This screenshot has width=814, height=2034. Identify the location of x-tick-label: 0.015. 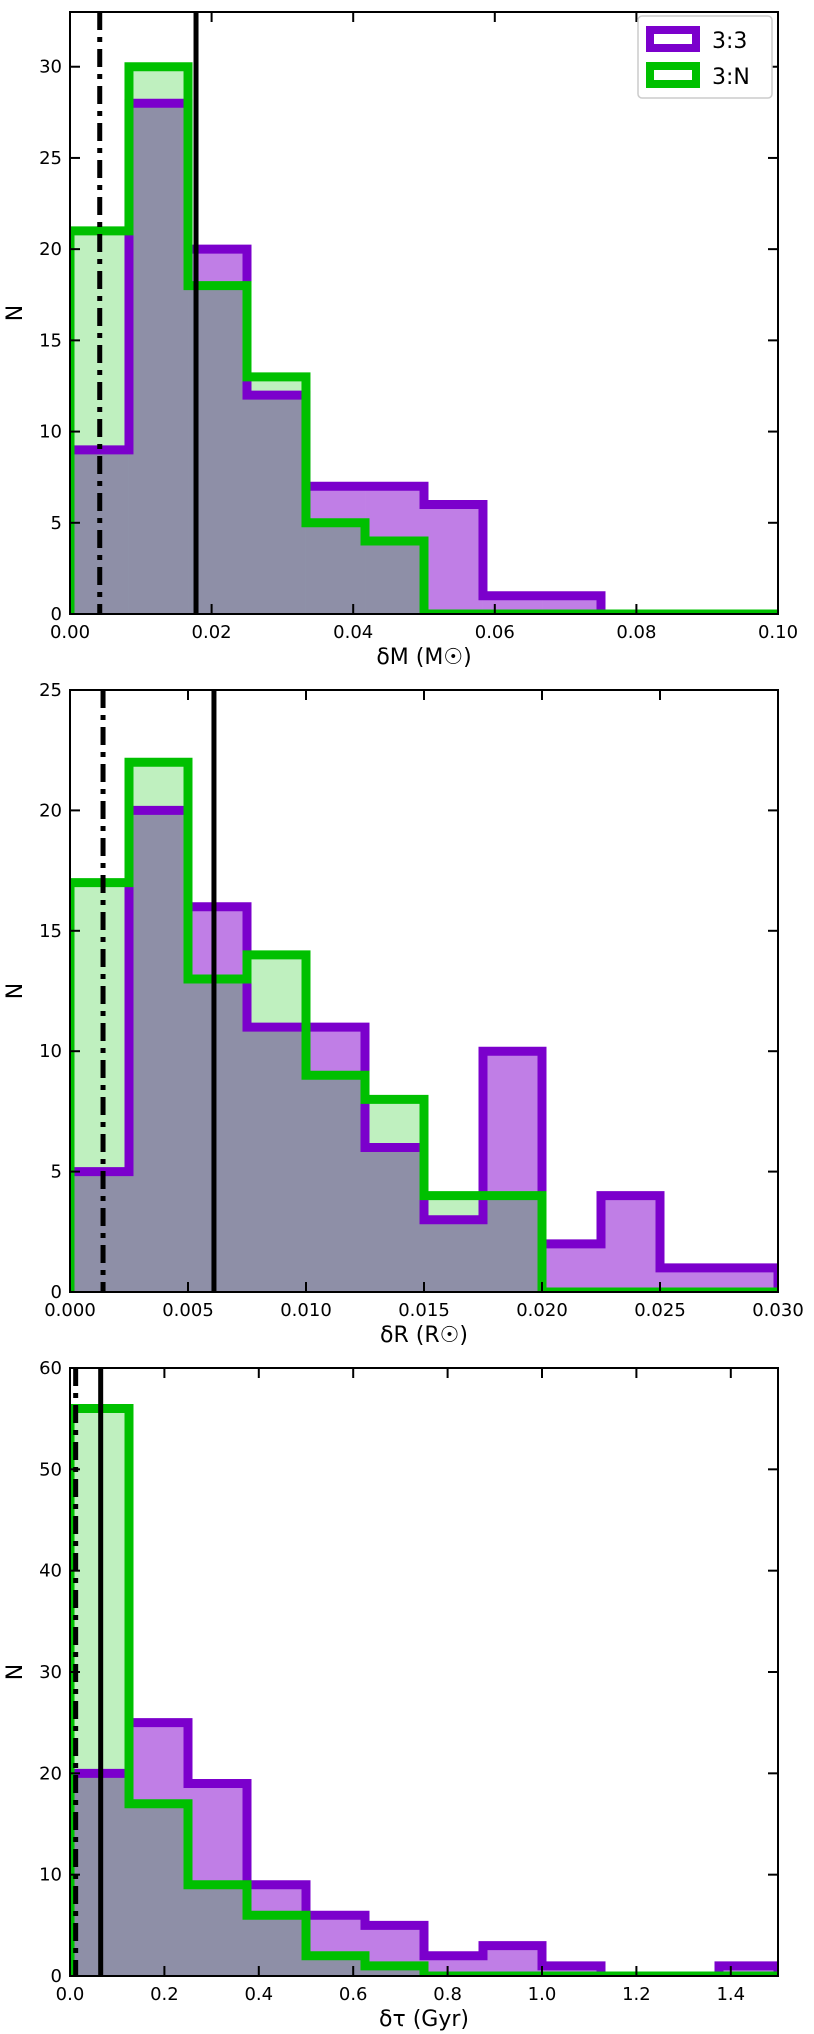
(424, 1310).